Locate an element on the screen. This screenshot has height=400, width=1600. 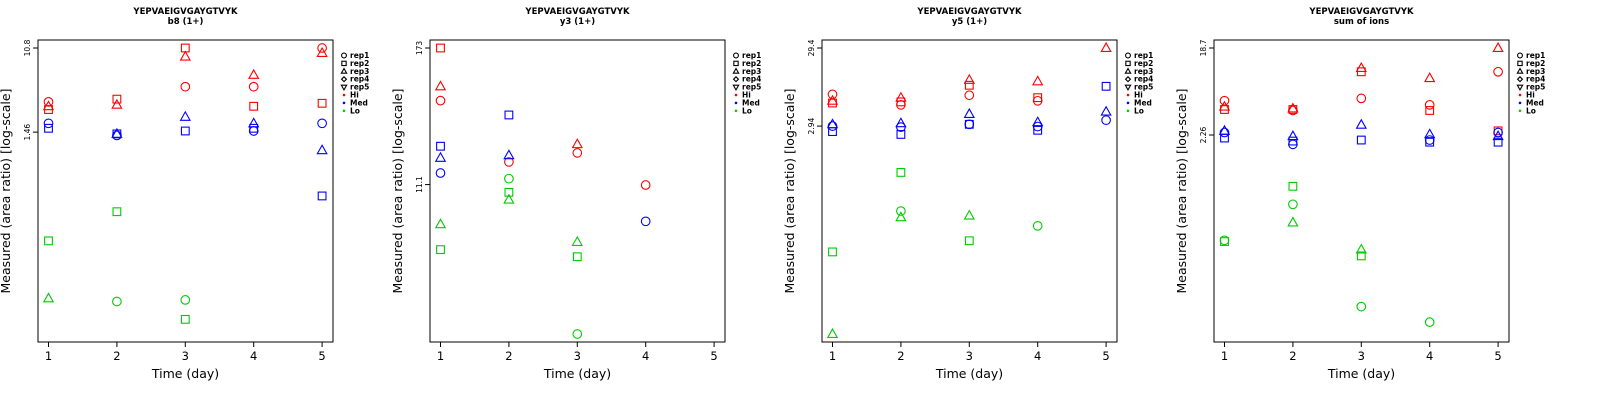
x-tick-label: 4 is located at coordinates (1429, 356).